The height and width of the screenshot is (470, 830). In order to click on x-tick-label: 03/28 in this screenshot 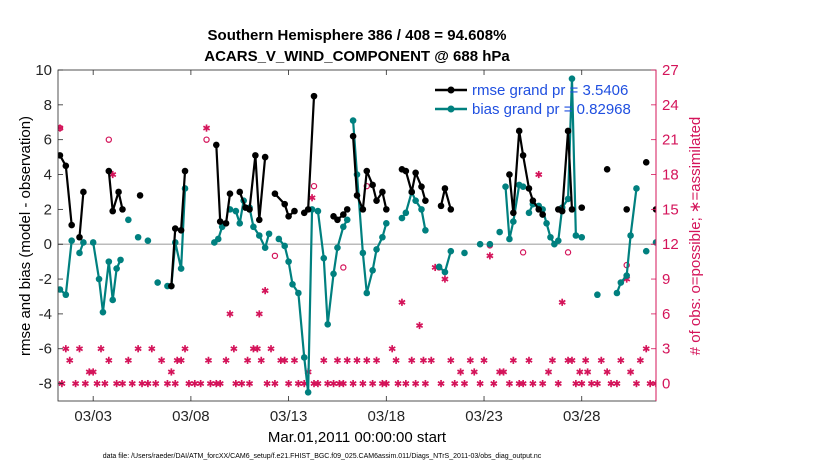, I will do `click(582, 416)`.